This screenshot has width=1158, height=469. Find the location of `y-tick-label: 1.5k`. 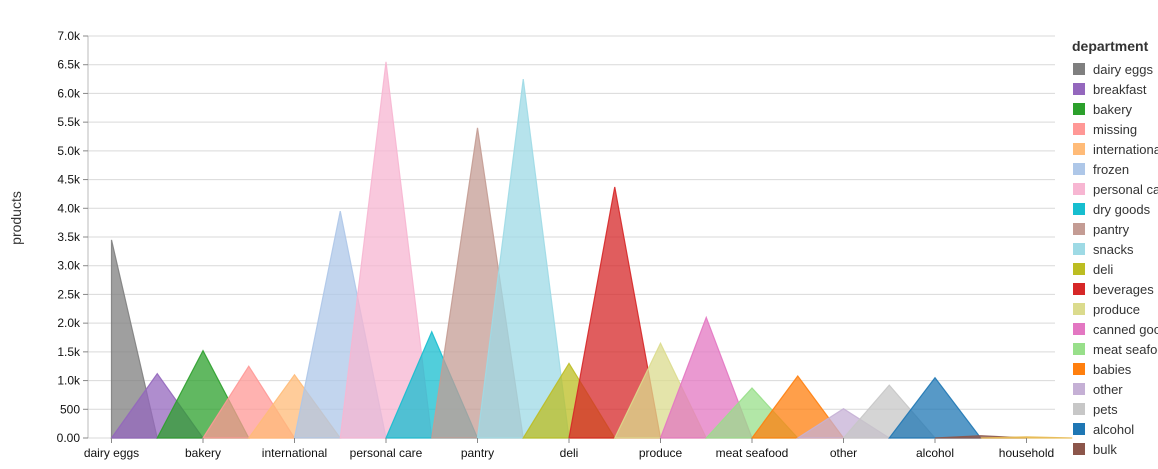

y-tick-label: 1.5k is located at coordinates (69, 352).